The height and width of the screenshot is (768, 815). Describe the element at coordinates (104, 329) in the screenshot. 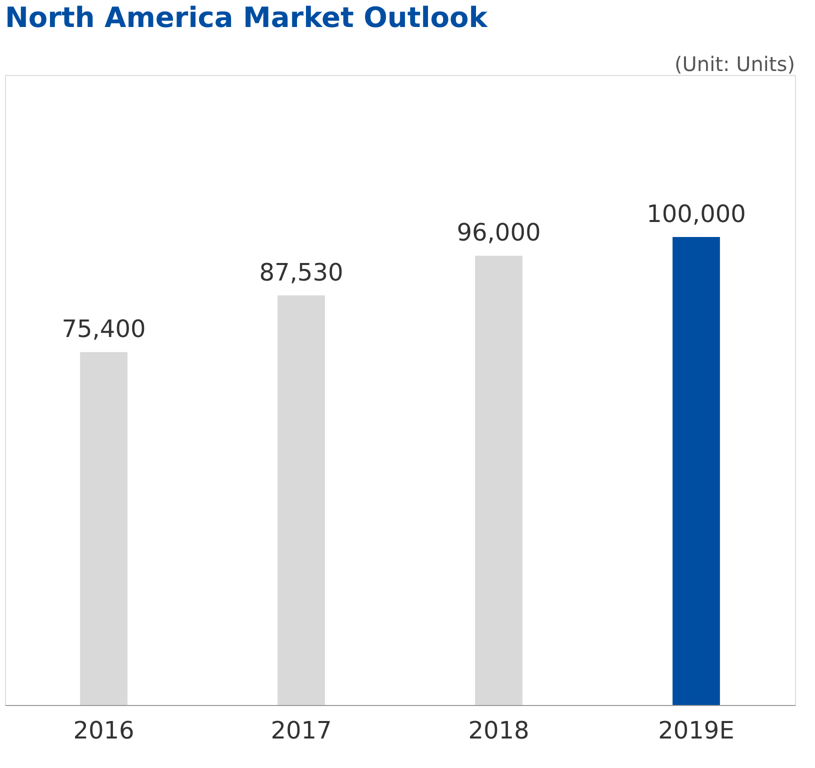

I see `data-label: 75,400` at that location.